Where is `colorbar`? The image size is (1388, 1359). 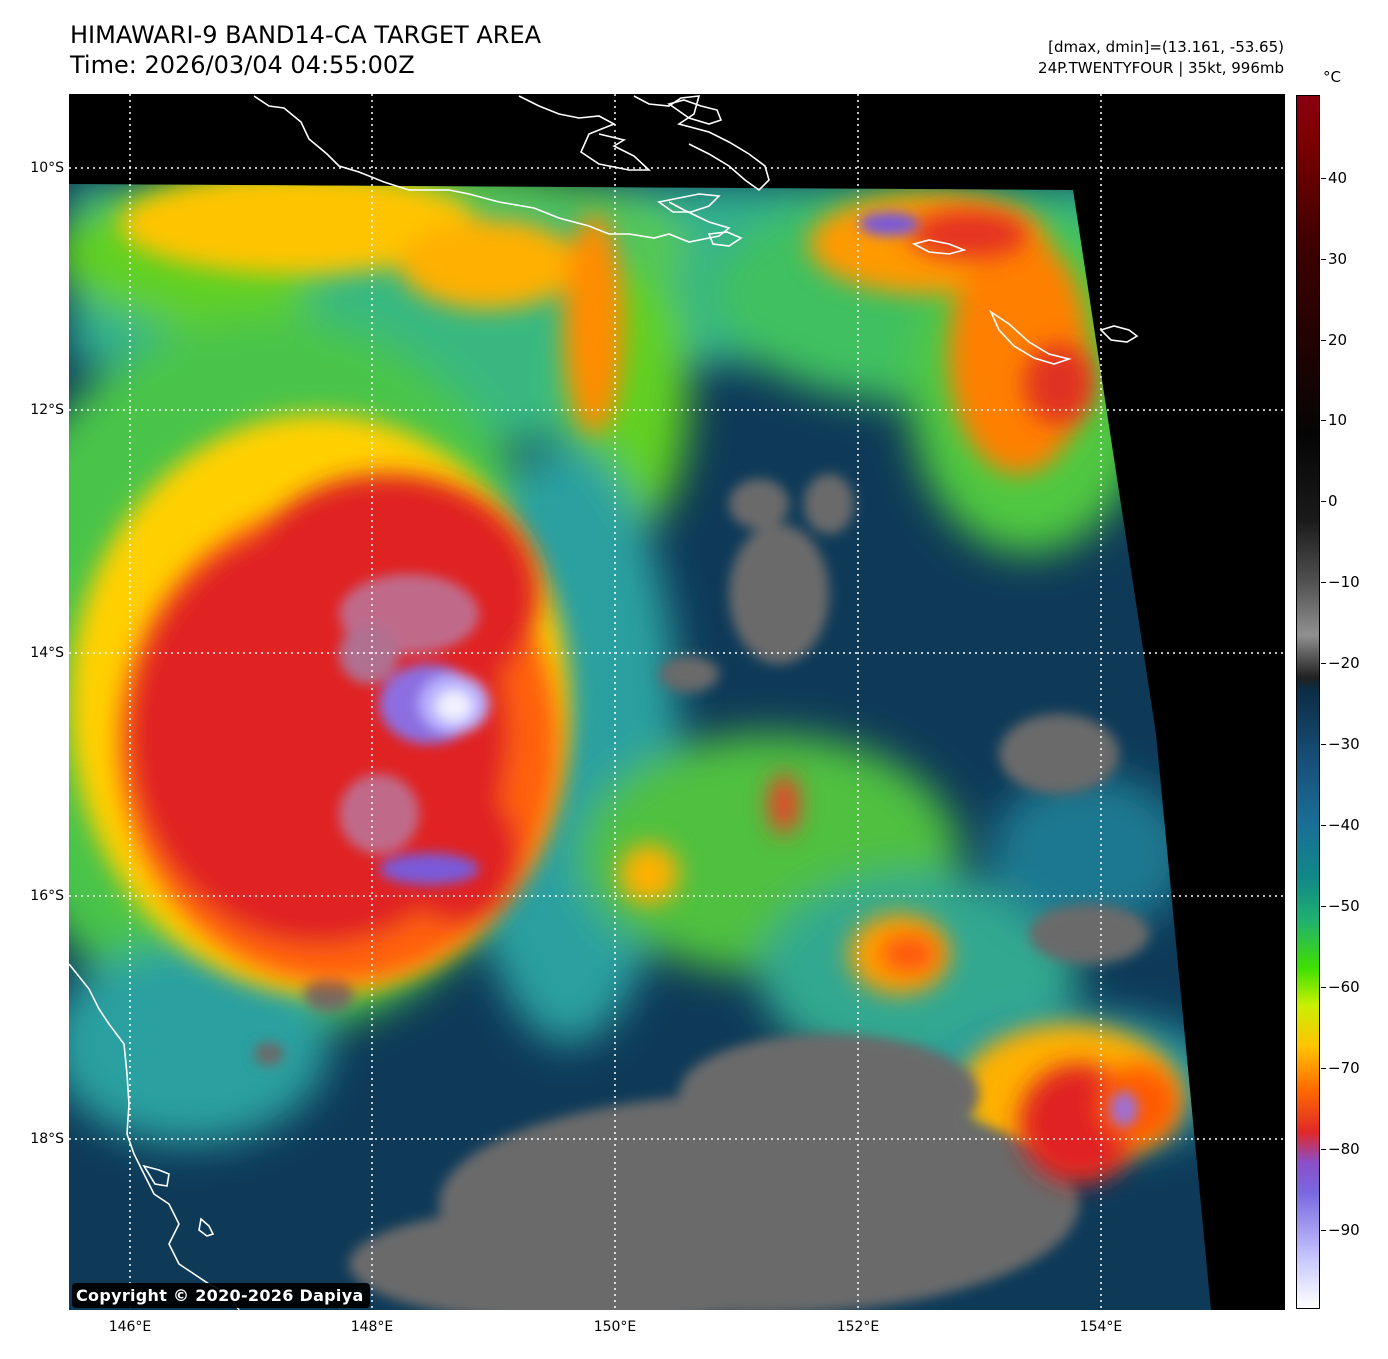 colorbar is located at coordinates (1308, 702).